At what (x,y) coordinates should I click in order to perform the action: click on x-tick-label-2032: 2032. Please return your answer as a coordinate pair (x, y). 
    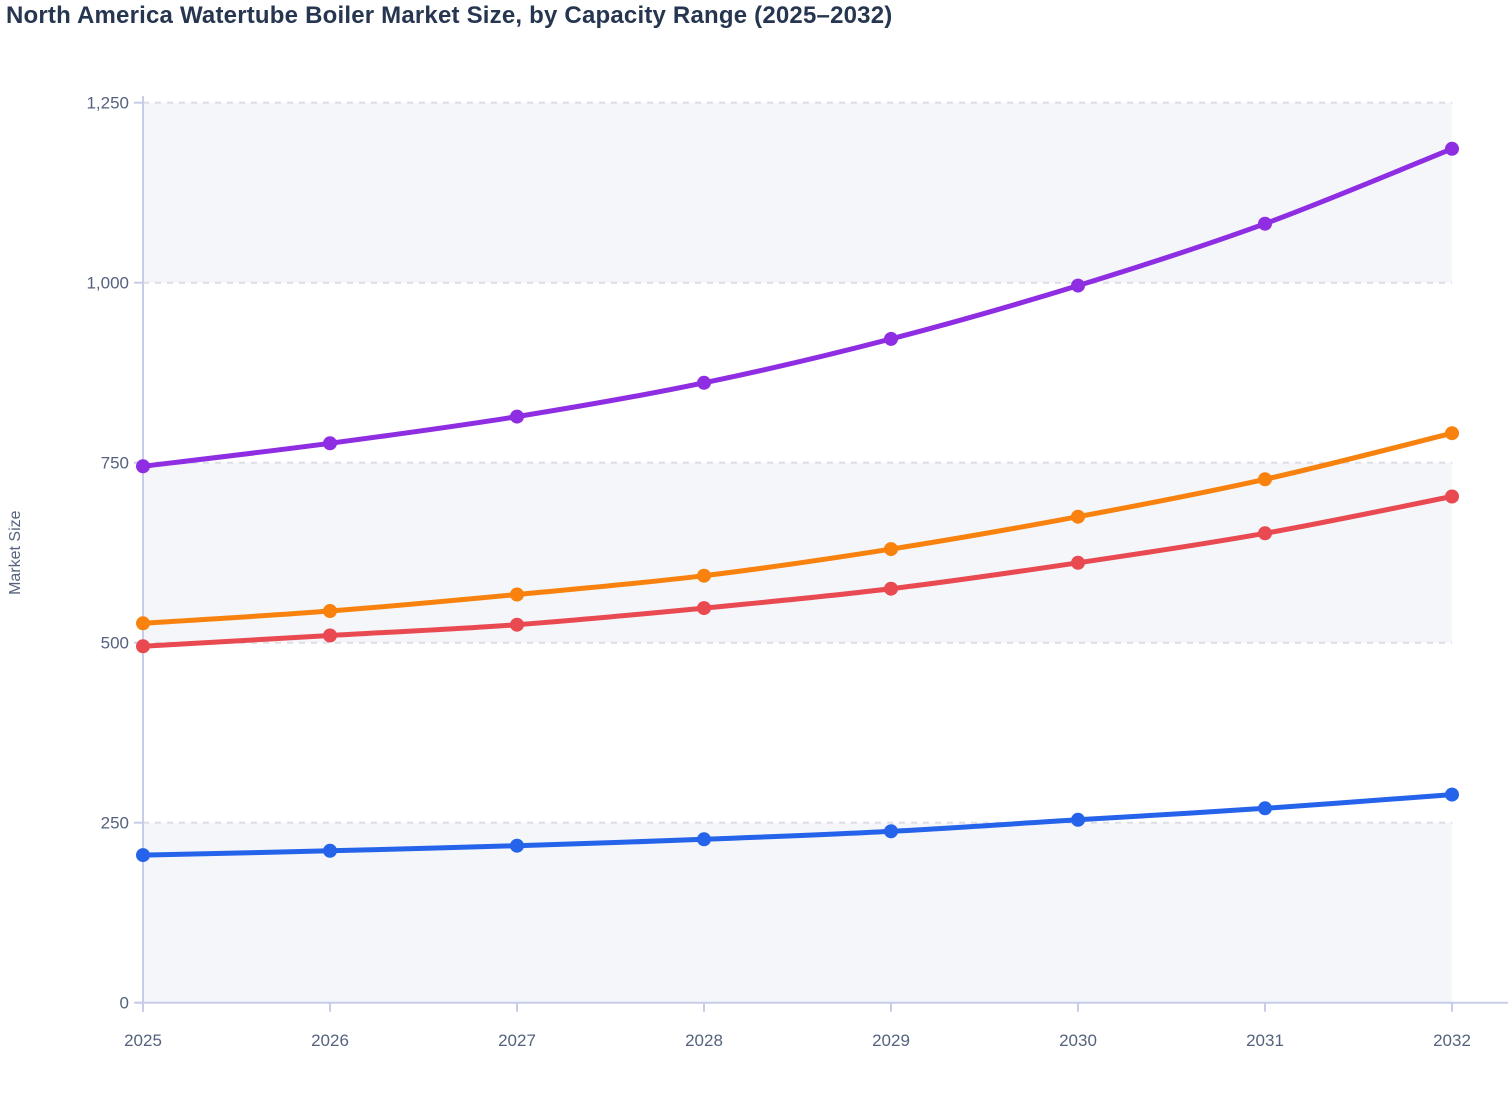
    Looking at the image, I should click on (1452, 1040).